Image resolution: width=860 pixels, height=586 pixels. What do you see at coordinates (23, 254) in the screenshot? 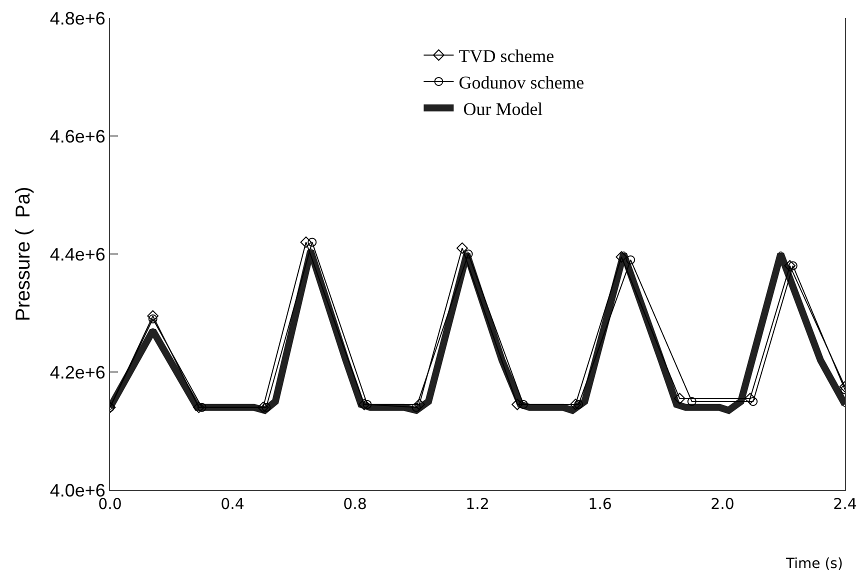
I see `y-axis-title: Pressure ( Pa)` at bounding box center [23, 254].